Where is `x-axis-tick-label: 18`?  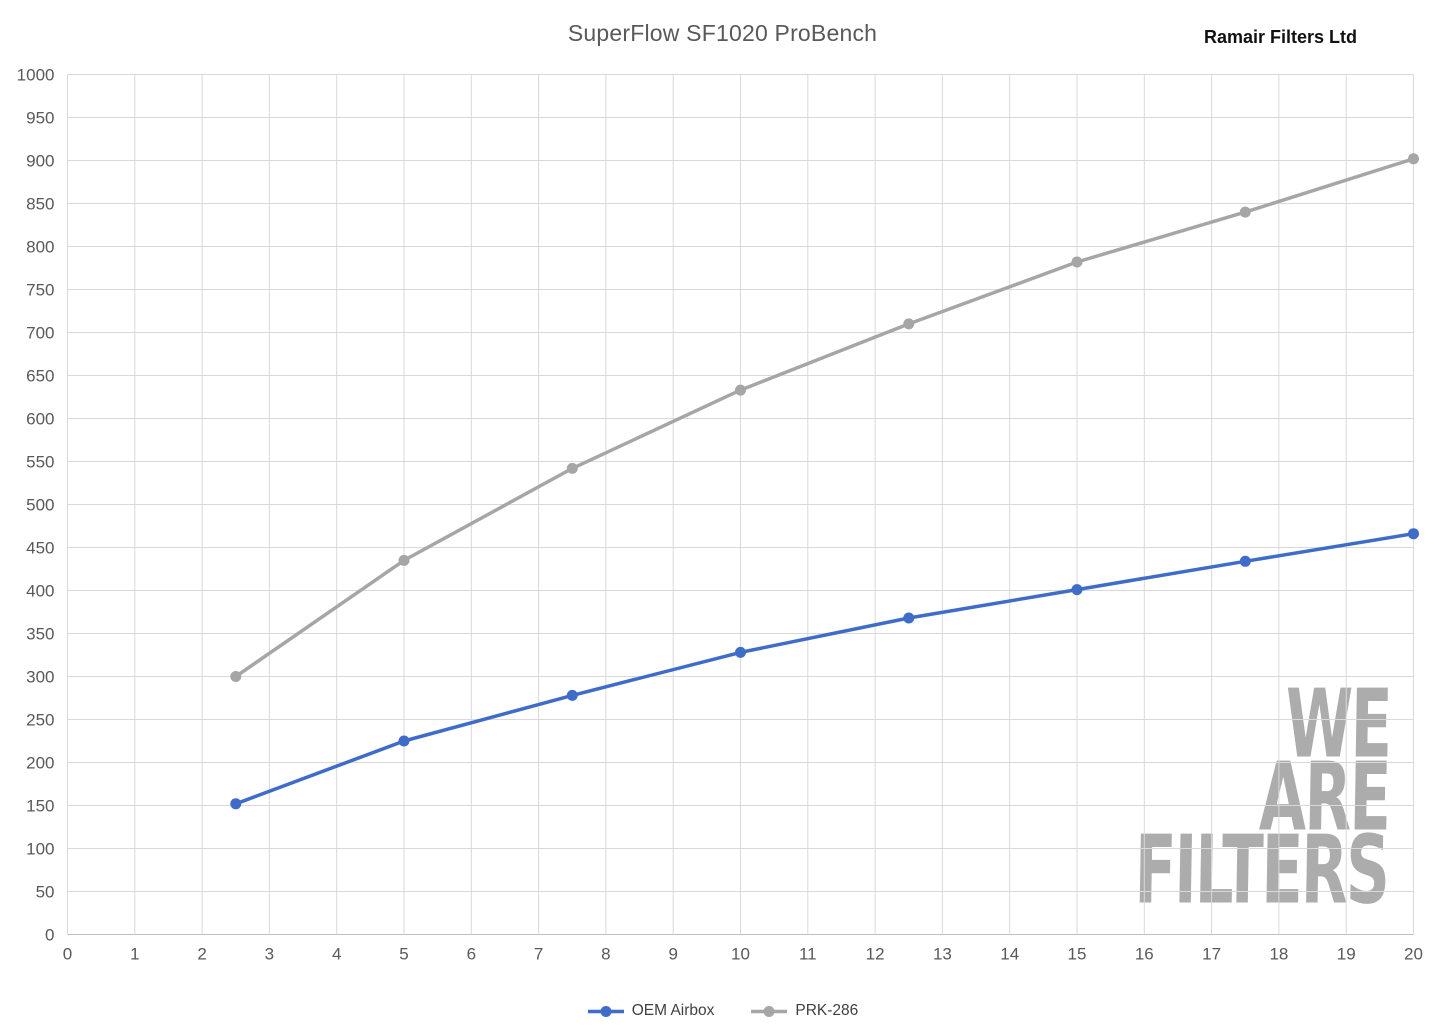 x-axis-tick-label: 18 is located at coordinates (1278, 954).